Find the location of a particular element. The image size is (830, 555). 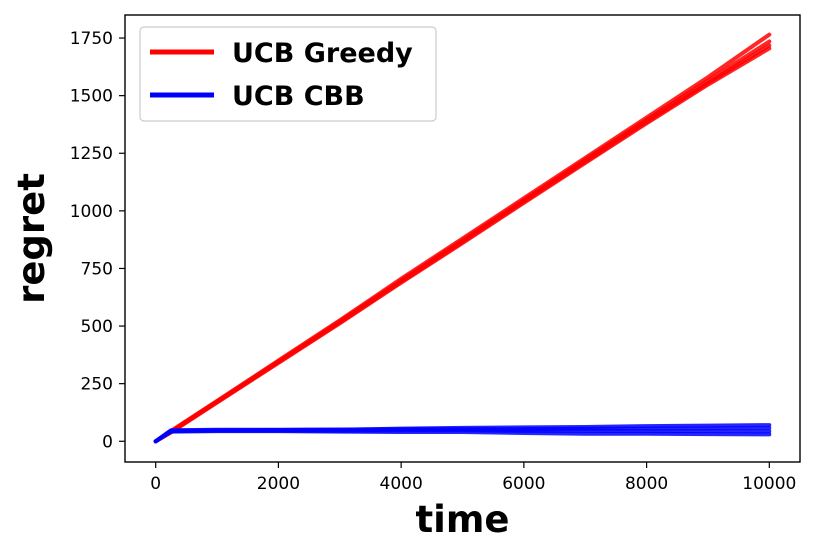

y-axis-label: regret is located at coordinates (31, 238).